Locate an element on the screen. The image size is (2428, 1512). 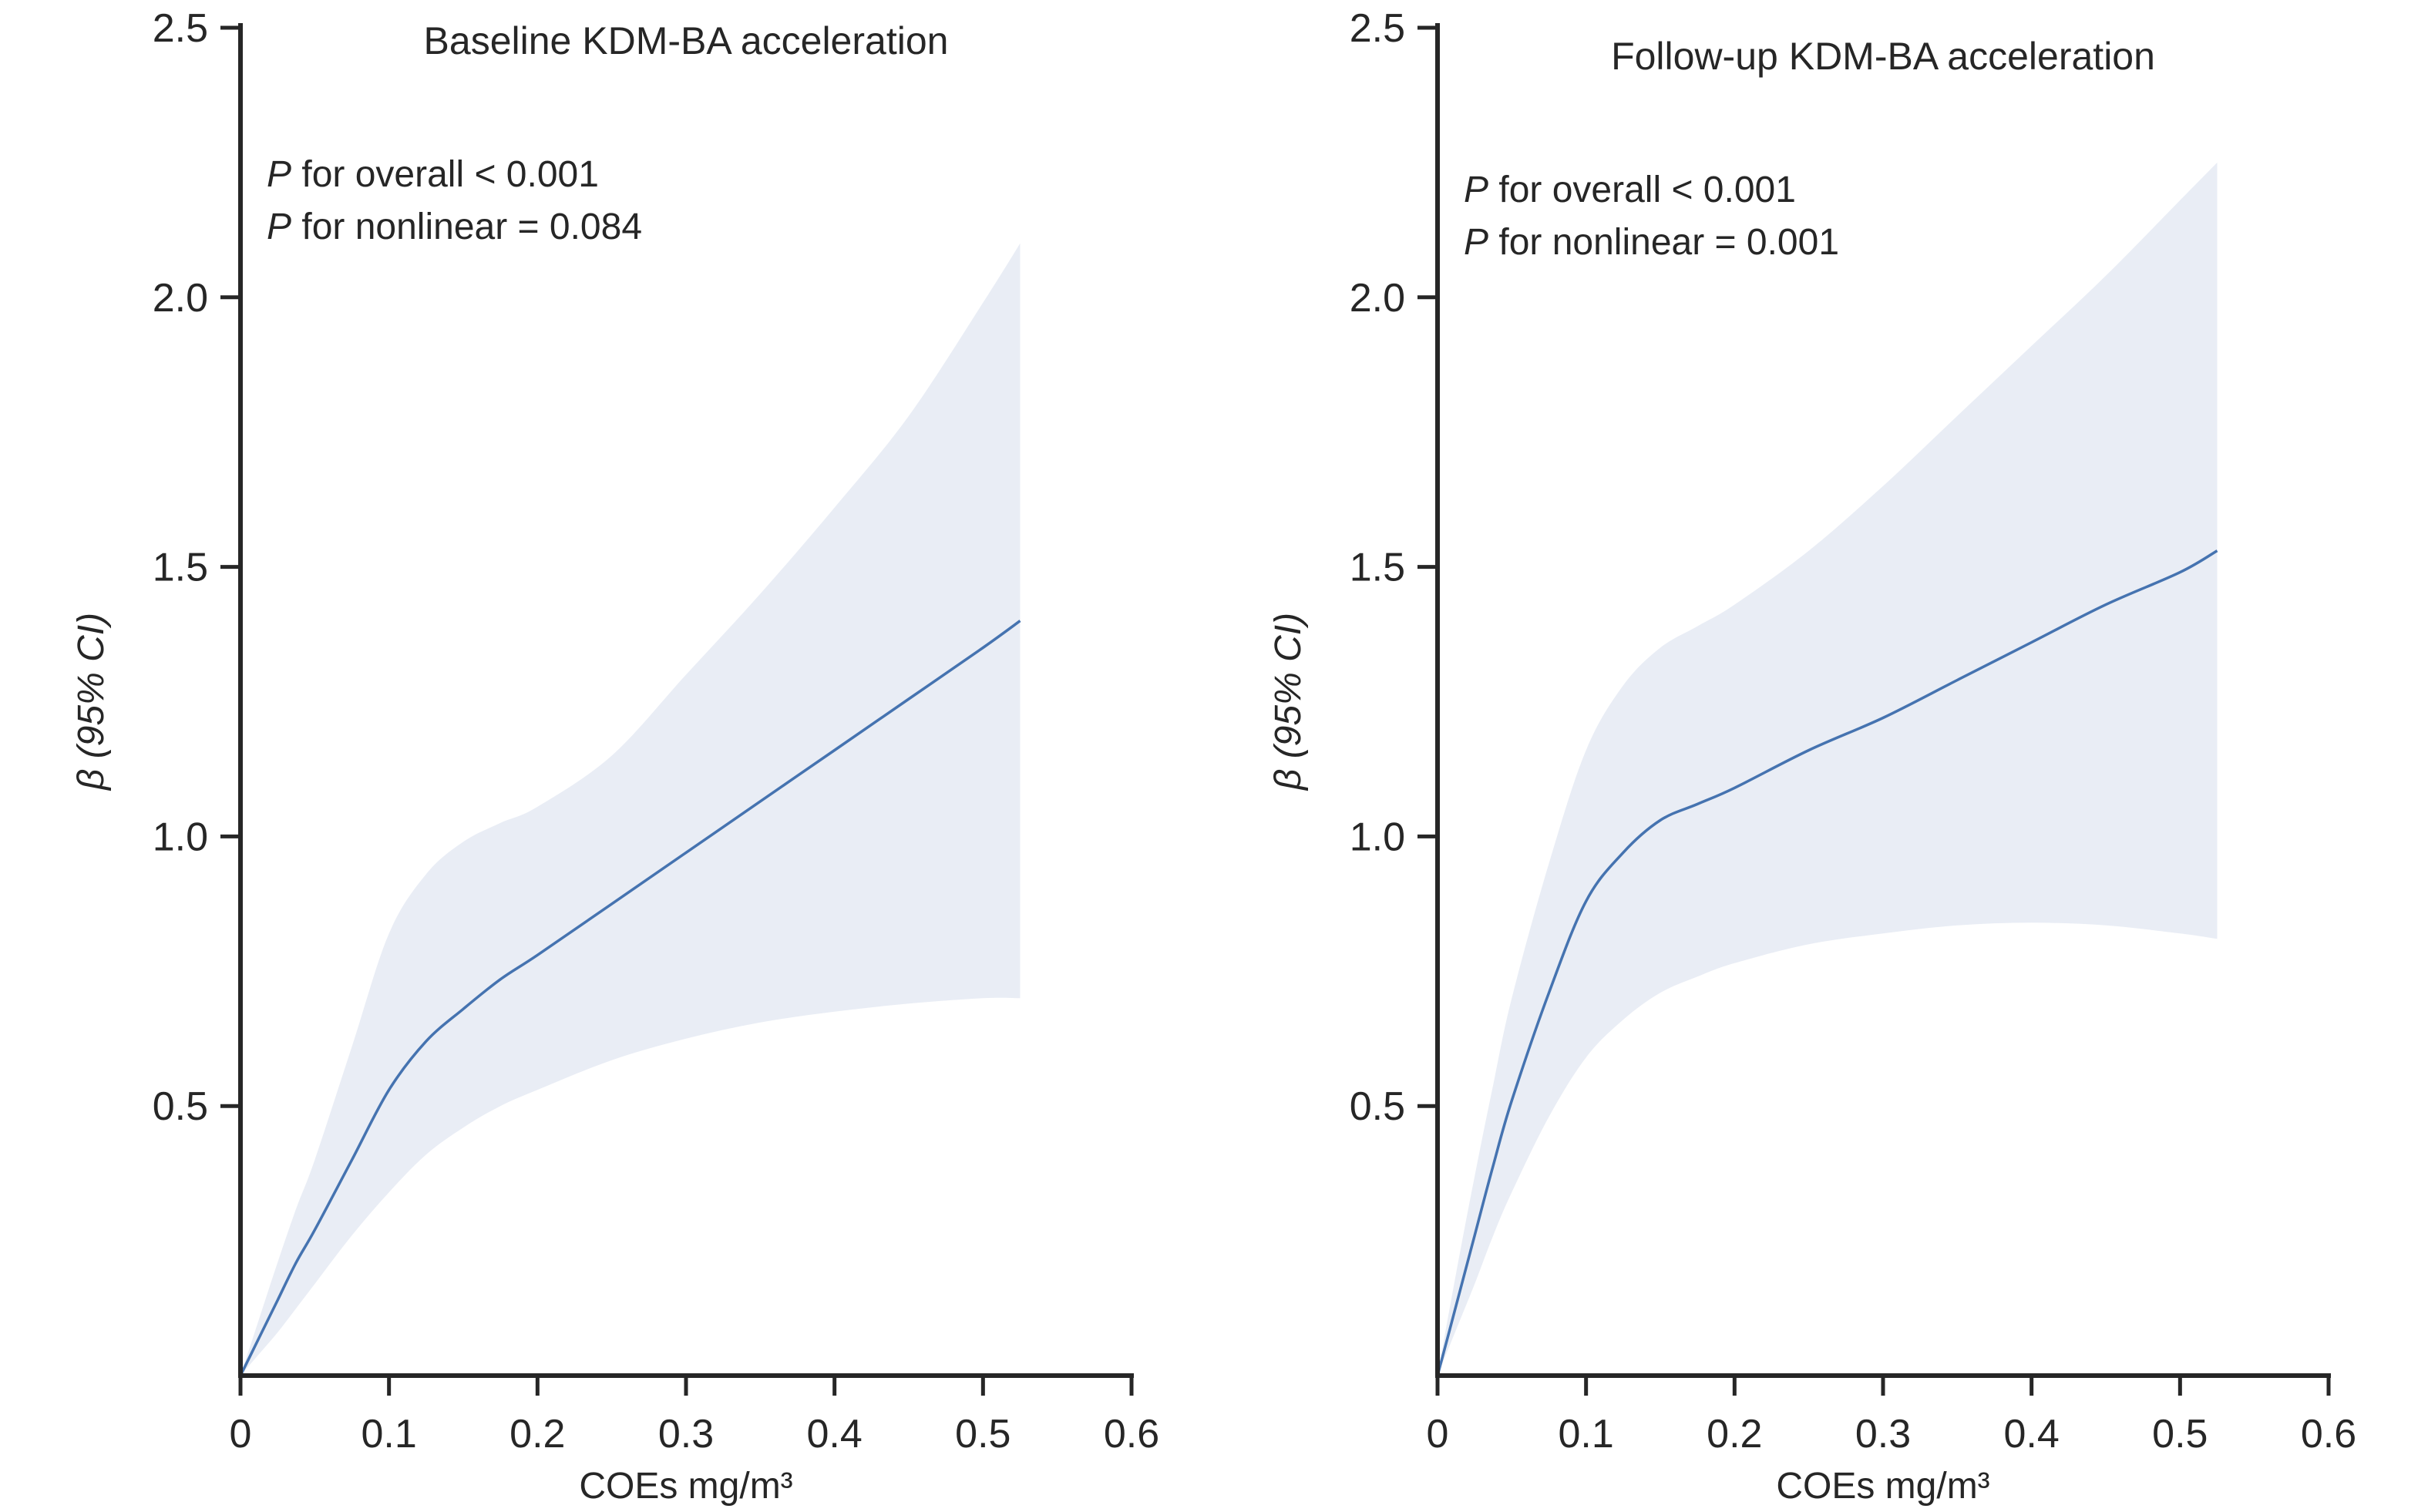
chart-title: Follow-up KDM-BA acceleration is located at coordinates (1883, 56).